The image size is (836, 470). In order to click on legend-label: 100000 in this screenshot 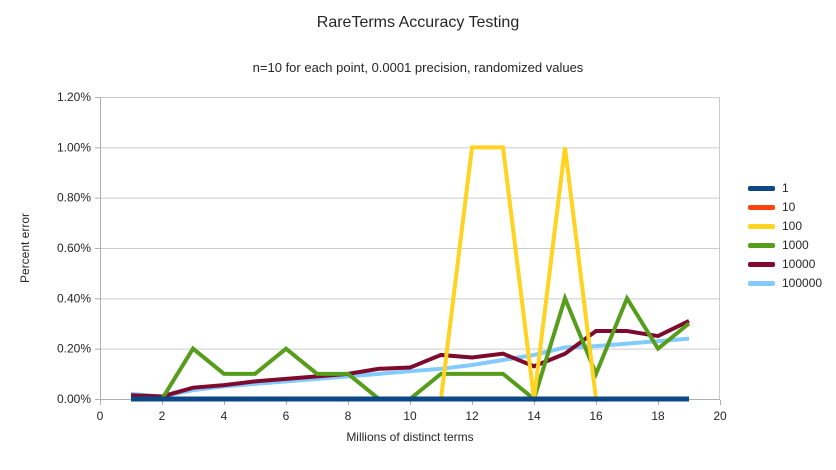, I will do `click(802, 283)`.